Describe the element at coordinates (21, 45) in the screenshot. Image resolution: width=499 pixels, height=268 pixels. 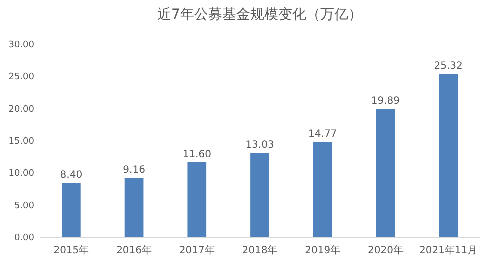
I see `y-tick-label: 30.00` at that location.